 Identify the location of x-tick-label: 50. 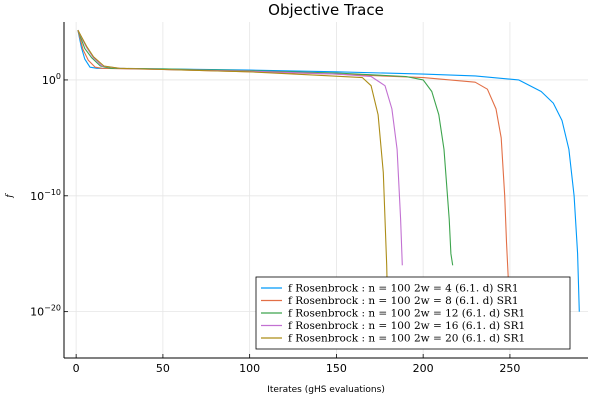
(163, 368).